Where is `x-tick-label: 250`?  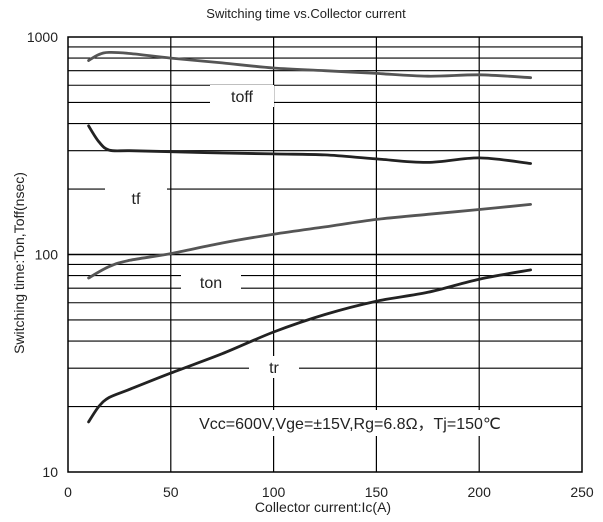
x-tick-label: 250 is located at coordinates (582, 492).